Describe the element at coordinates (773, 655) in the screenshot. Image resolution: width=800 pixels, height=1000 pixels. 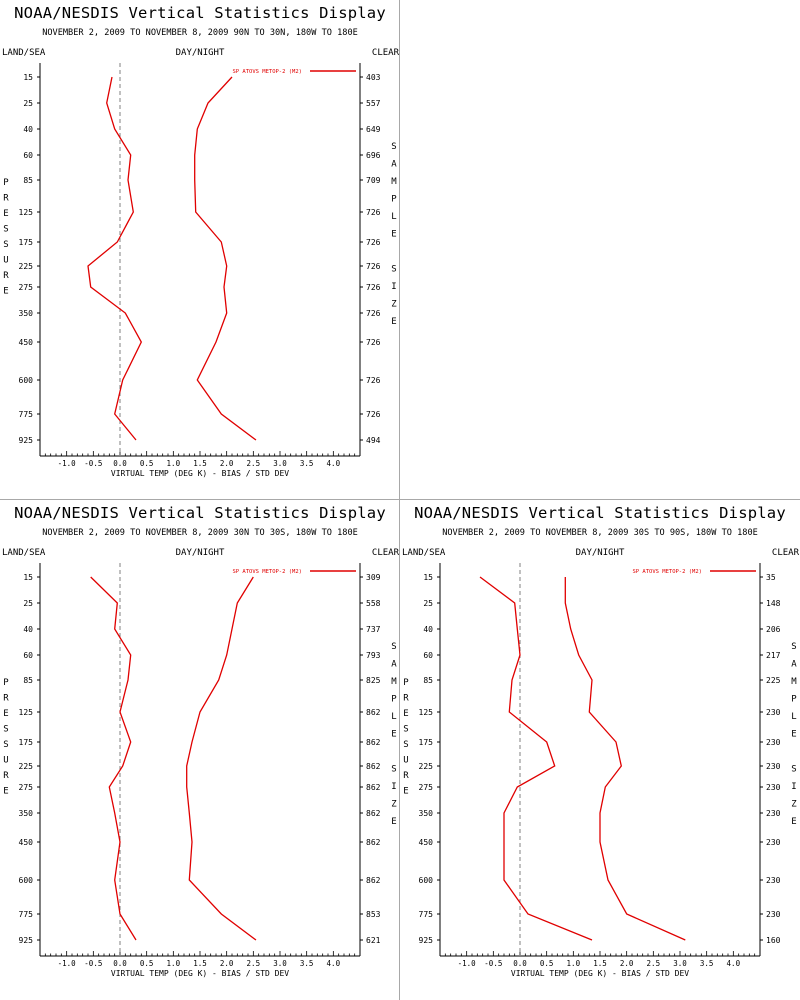
I see `sample-size-label: 217` at that location.